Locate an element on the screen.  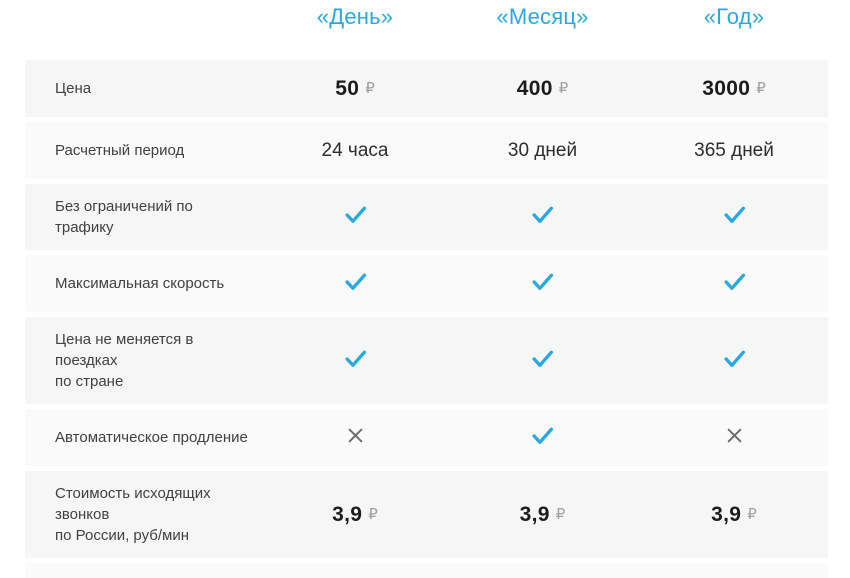
row-label: Цена is located at coordinates (73, 88).